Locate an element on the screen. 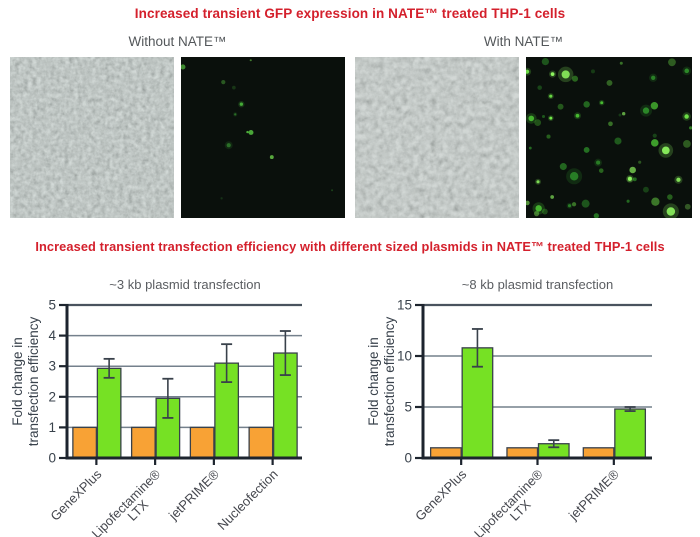 Image resolution: width=700 pixels, height=537 pixels. svg-text: 4 is located at coordinates (52, 335).